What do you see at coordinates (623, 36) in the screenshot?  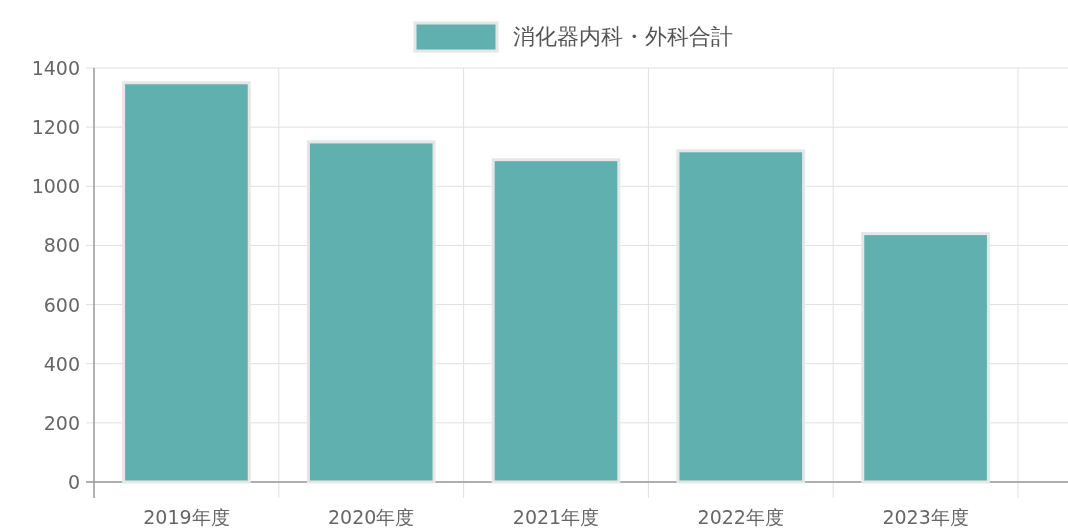 I see `legend-label: 消化器内科・外科合計` at bounding box center [623, 36].